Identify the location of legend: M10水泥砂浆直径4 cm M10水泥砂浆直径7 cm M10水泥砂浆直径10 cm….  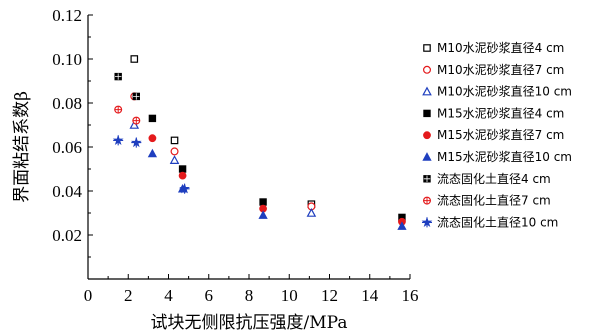
(496, 134).